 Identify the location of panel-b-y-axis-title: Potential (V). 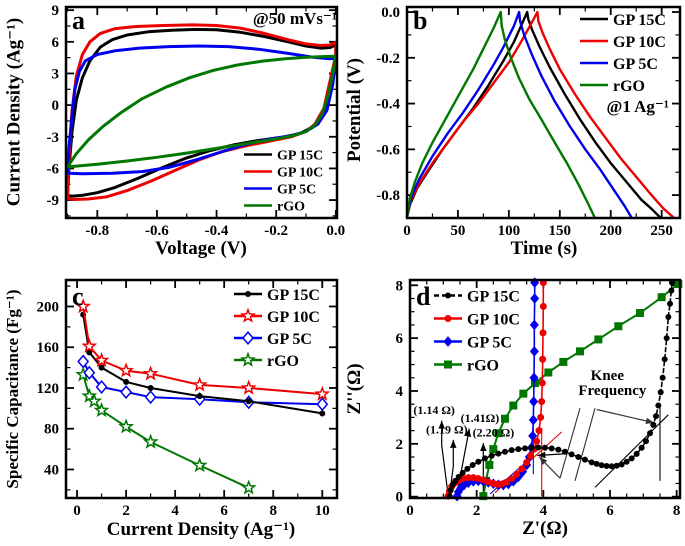
(354, 110).